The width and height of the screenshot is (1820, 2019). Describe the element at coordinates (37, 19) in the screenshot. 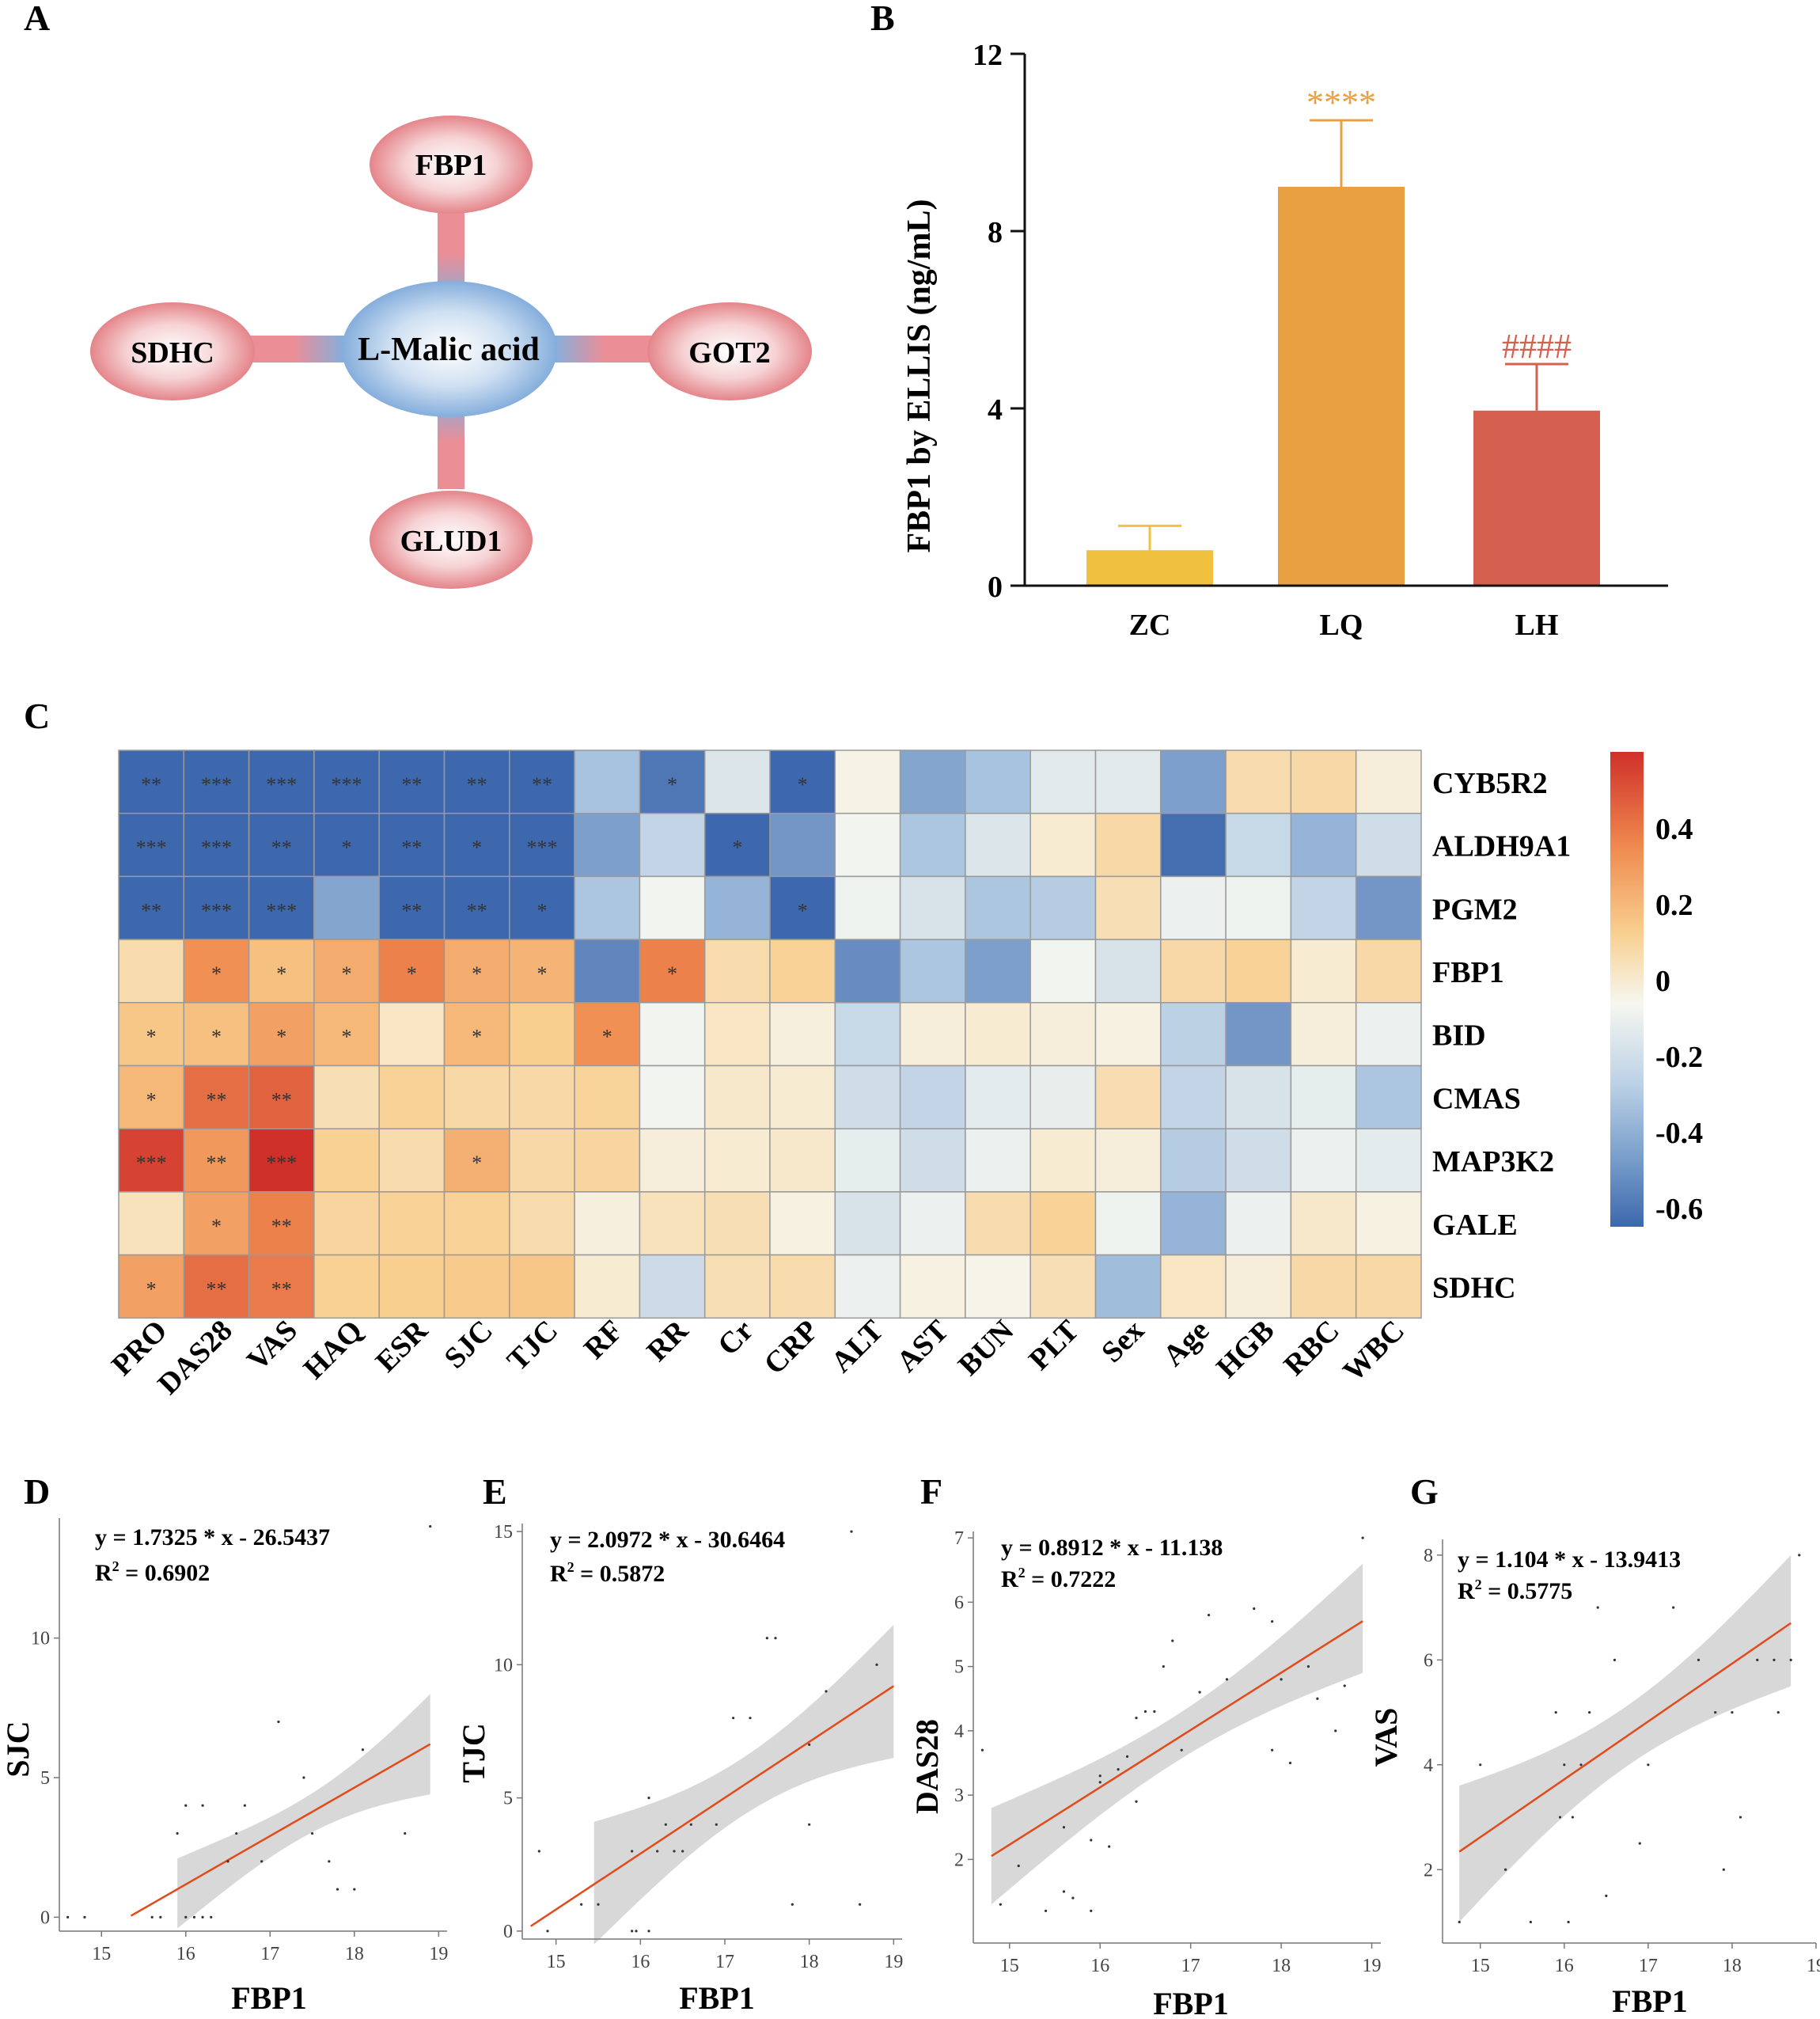

I see `panel-label-a: A` at that location.